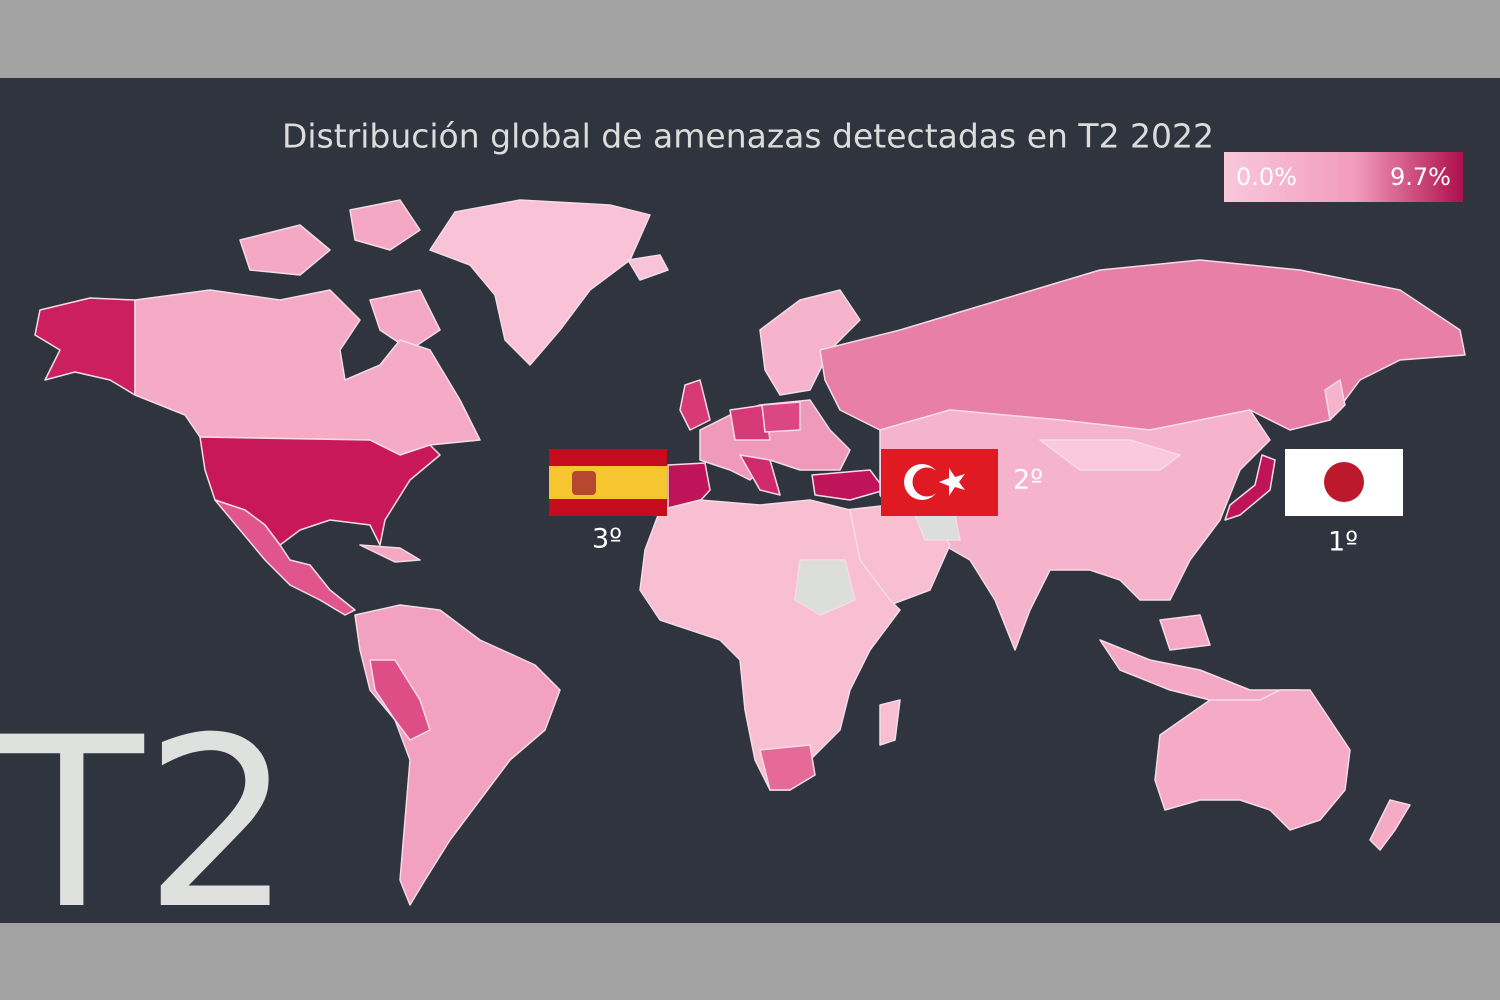 This screenshot has width=1500, height=1000. I want to click on flag-turkey, so click(939, 482).